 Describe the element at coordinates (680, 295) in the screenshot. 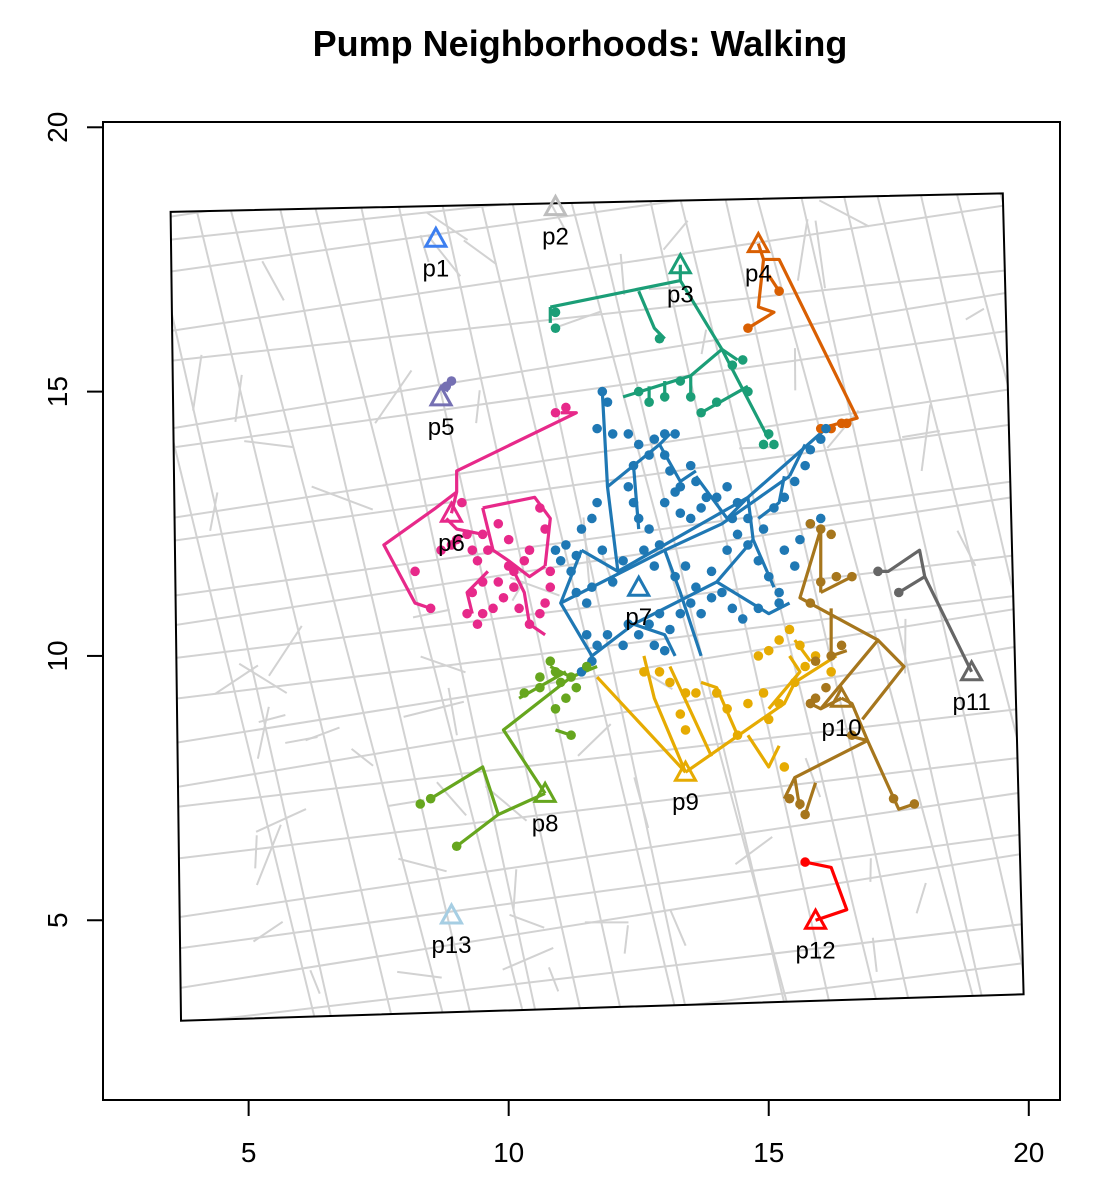

I see `pump-label-p3: p3` at that location.